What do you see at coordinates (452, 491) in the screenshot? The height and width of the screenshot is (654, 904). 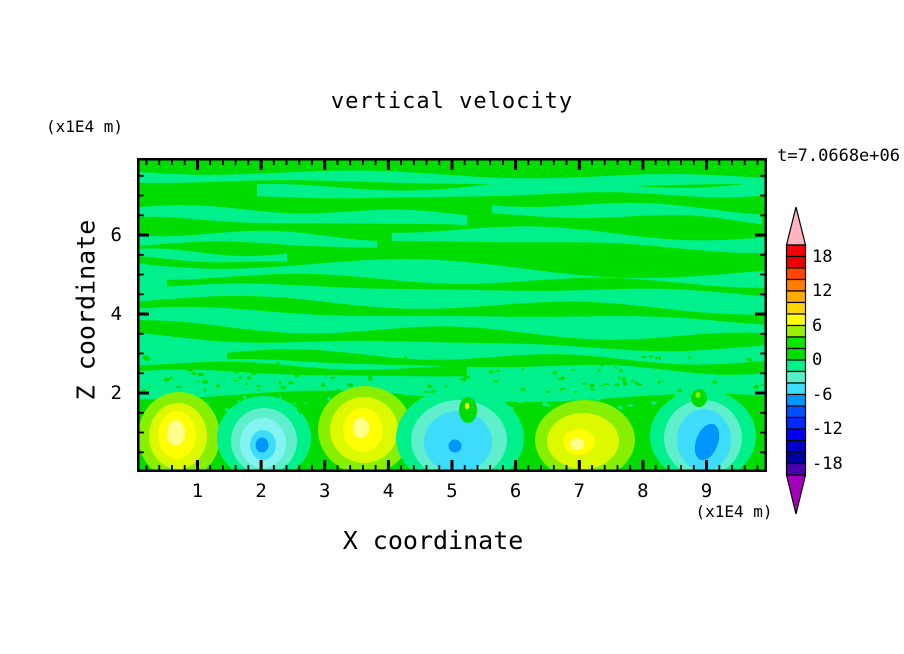 I see `x-tick-label: 5` at bounding box center [452, 491].